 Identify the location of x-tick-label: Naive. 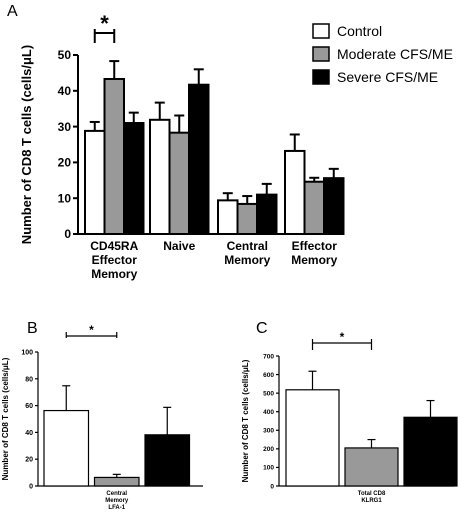
(179, 246).